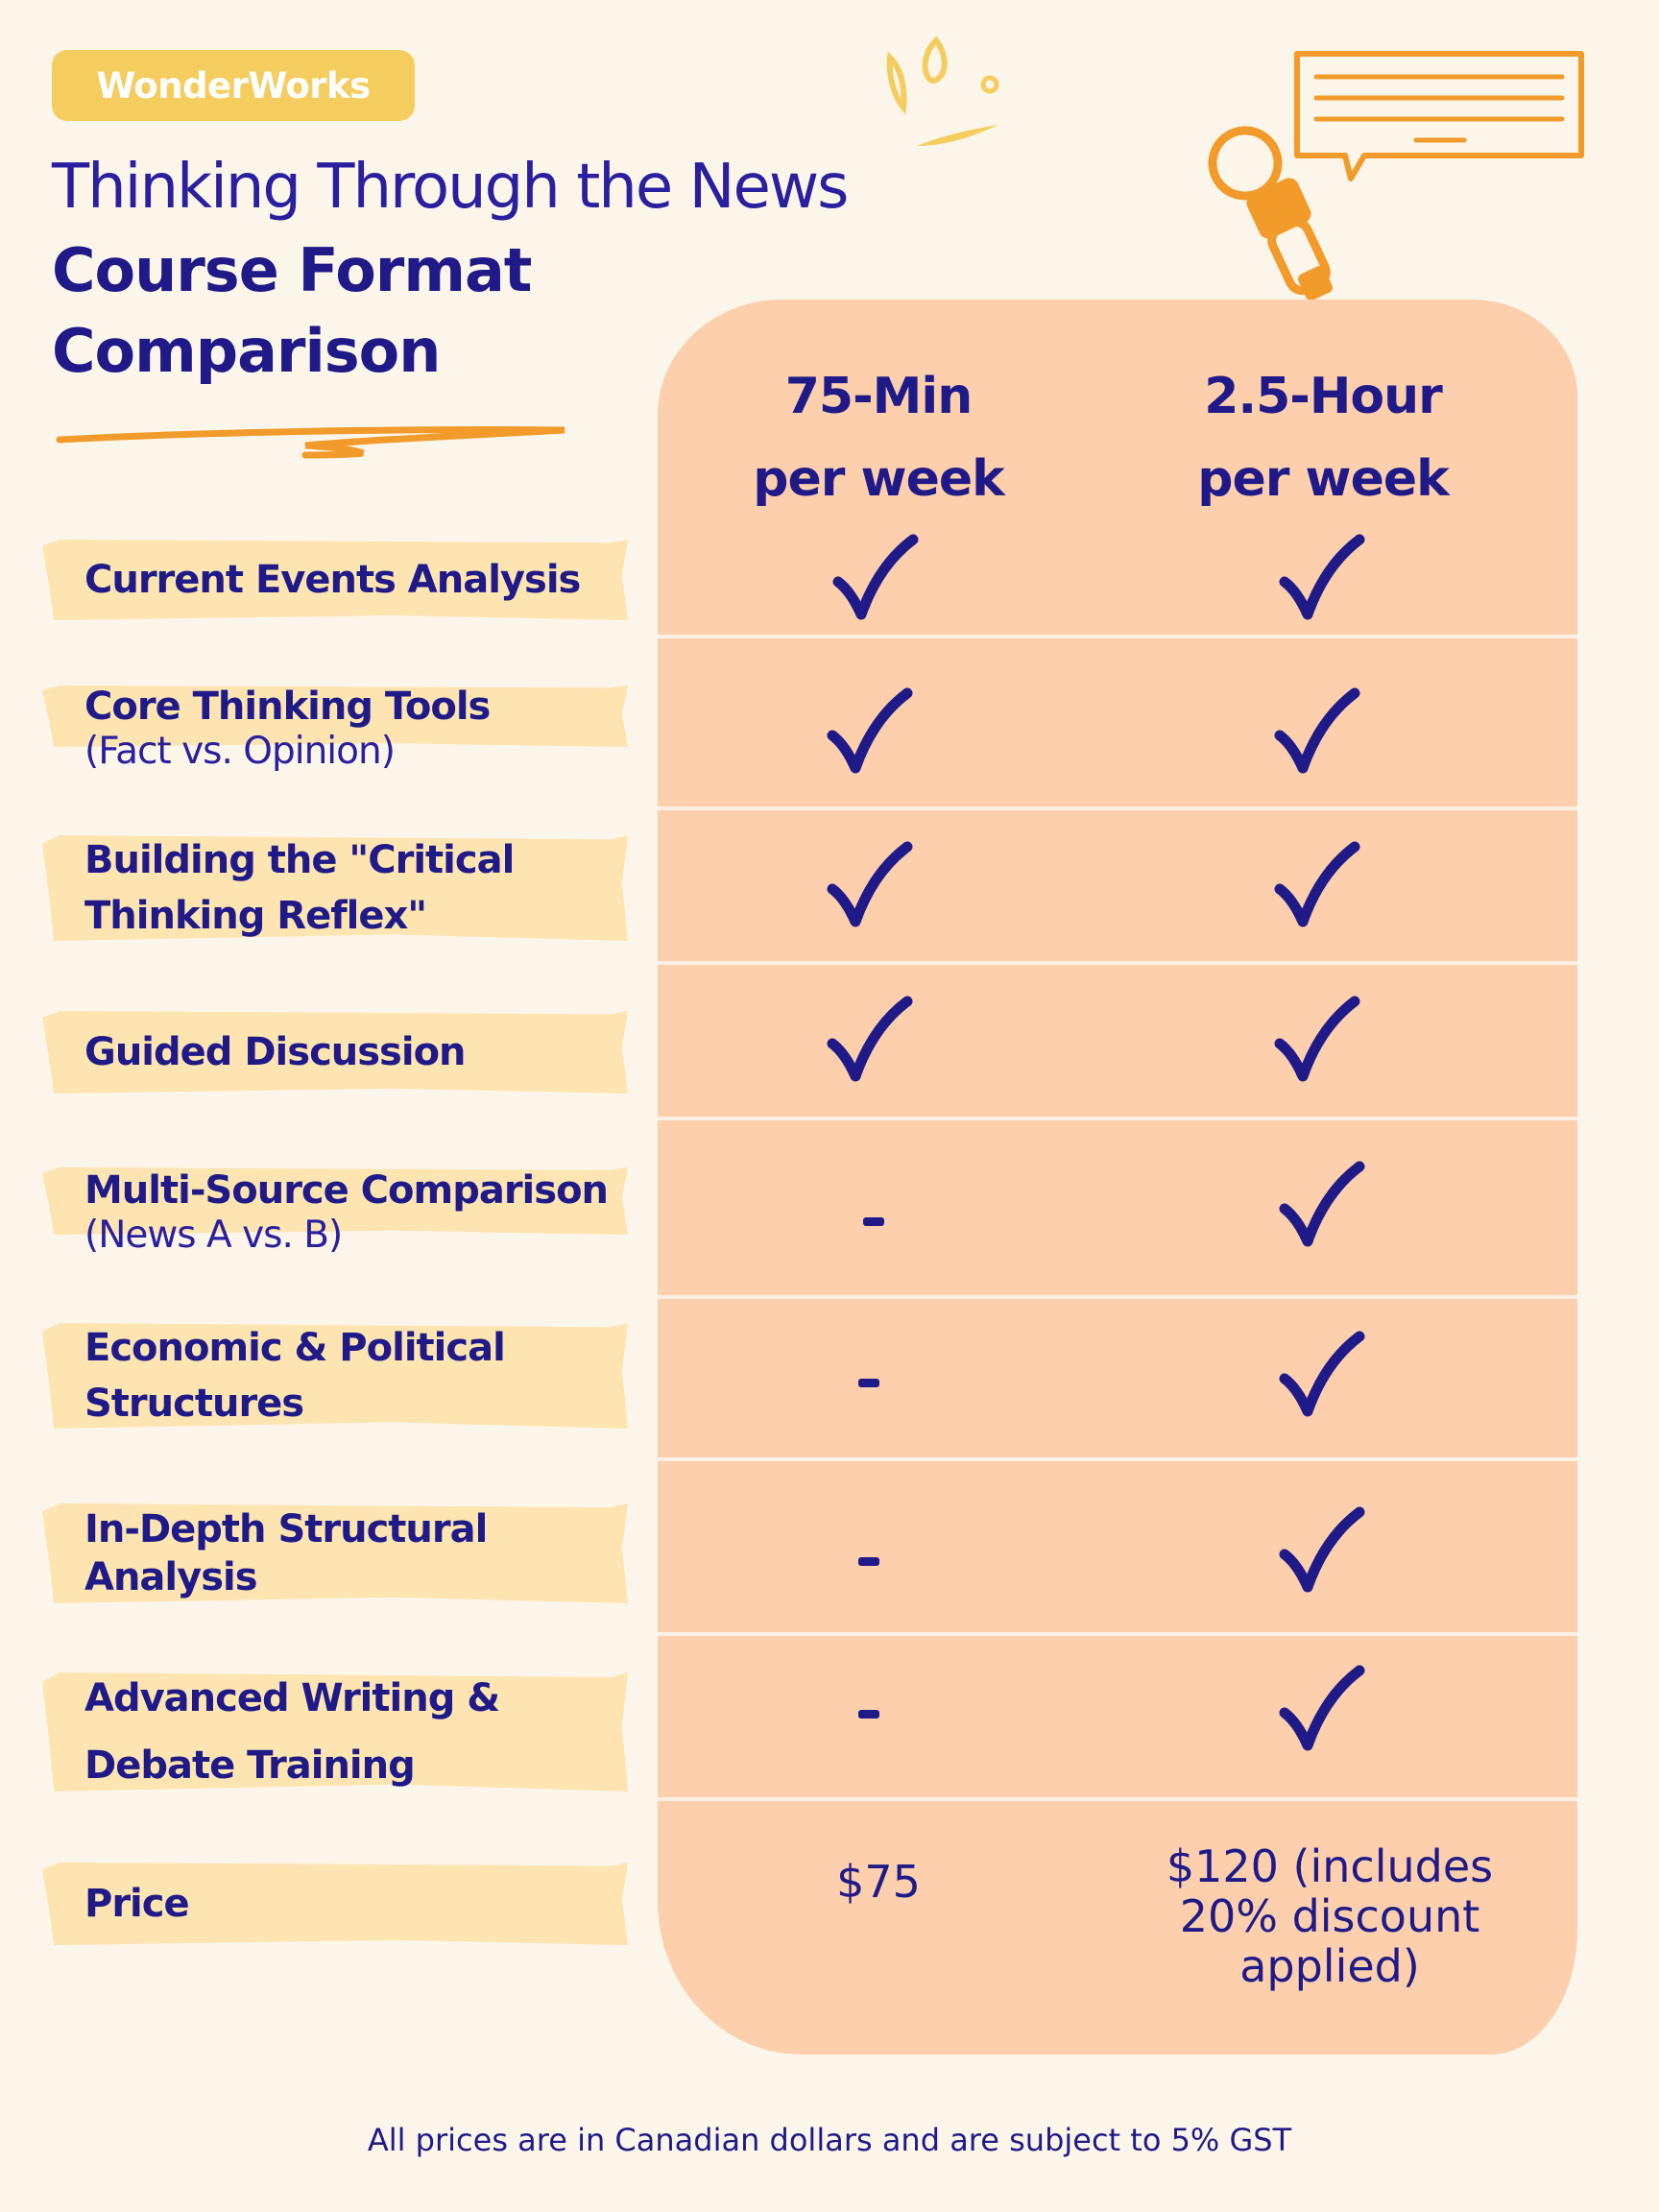  What do you see at coordinates (450, 188) in the screenshot?
I see `page-title: Thinking Through the News` at bounding box center [450, 188].